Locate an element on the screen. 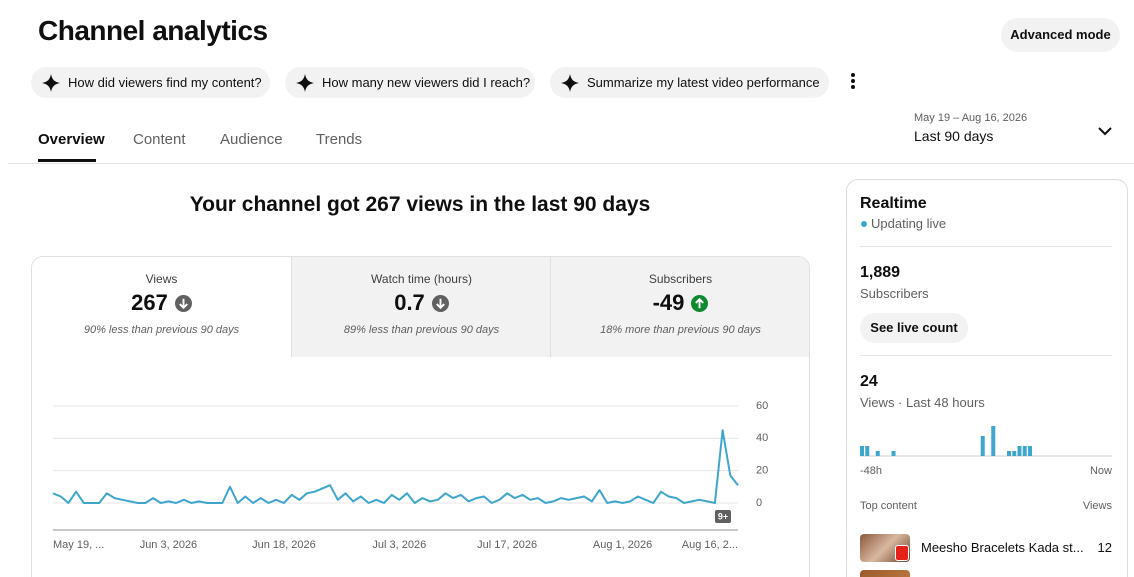 This screenshot has width=1134, height=577. metric-value: -49 is located at coordinates (668, 302).